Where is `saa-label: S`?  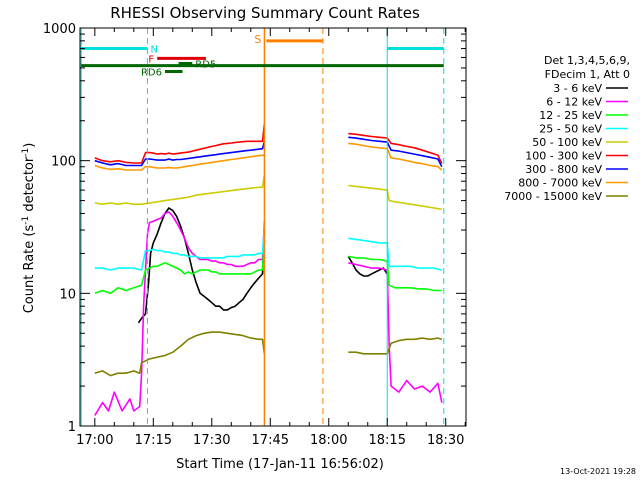 saa-label: S is located at coordinates (257, 39).